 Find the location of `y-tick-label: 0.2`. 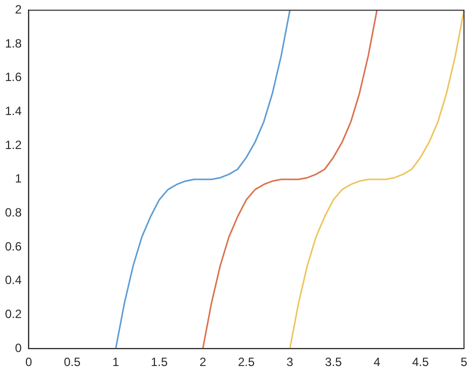

y-tick-label: 0.2 is located at coordinates (13, 314).